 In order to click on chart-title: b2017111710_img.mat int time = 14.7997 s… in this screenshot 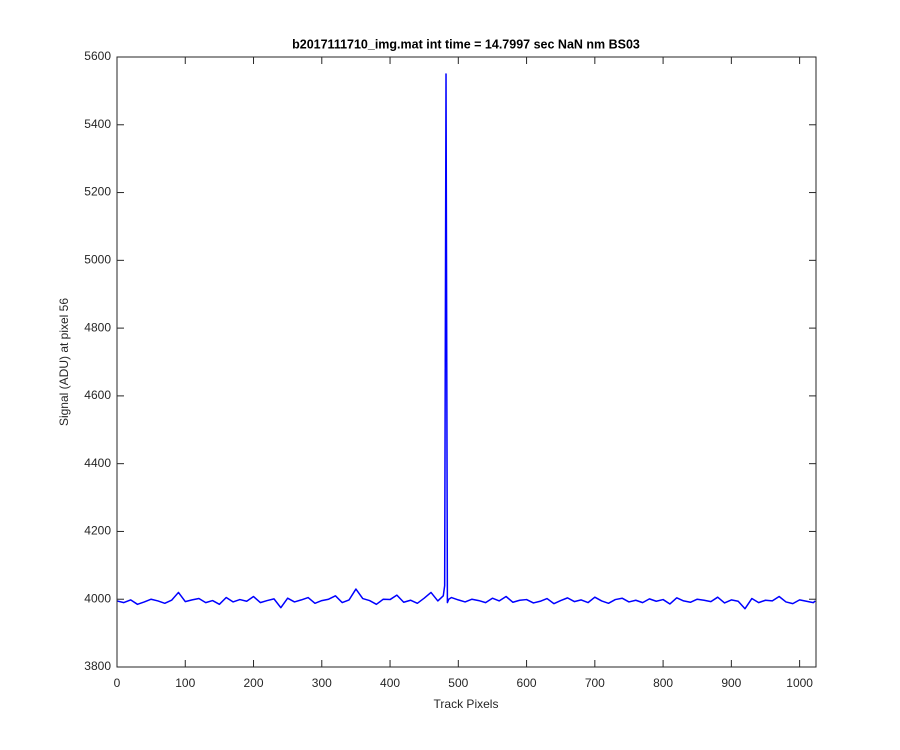, I will do `click(466, 44)`.